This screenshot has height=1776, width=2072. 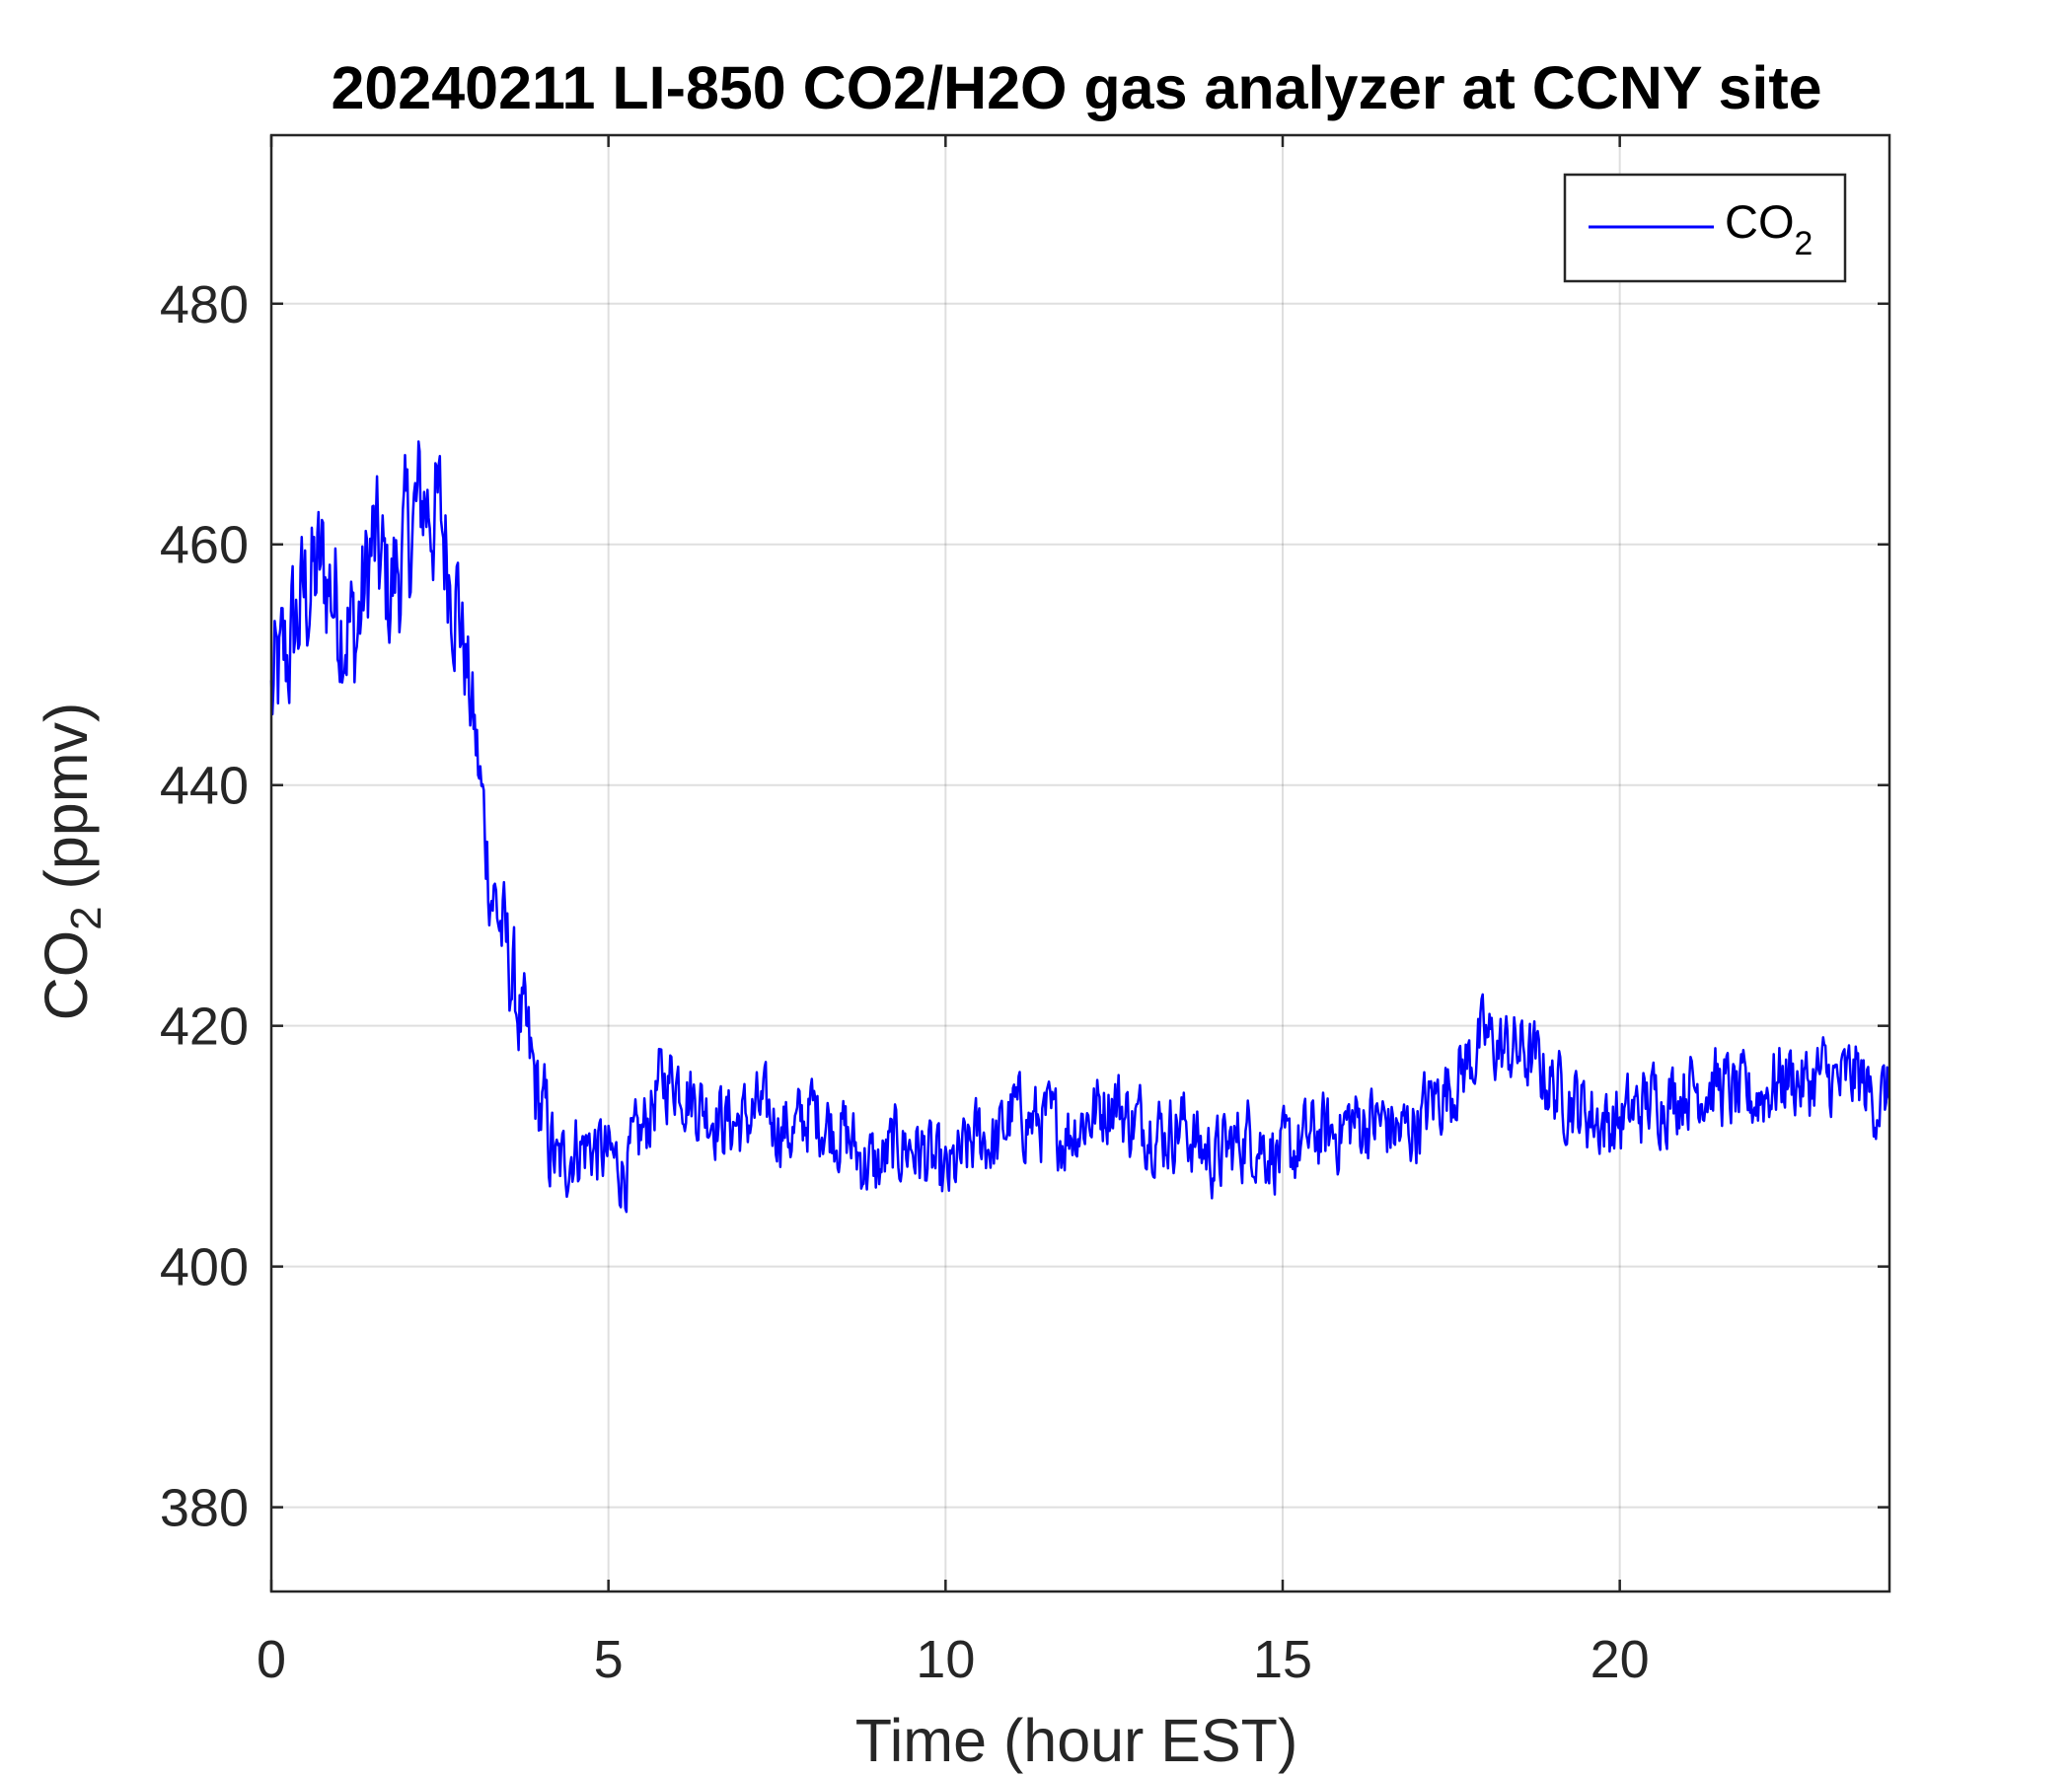 What do you see at coordinates (1760, 222) in the screenshot?
I see `legend-label-main: CO` at bounding box center [1760, 222].